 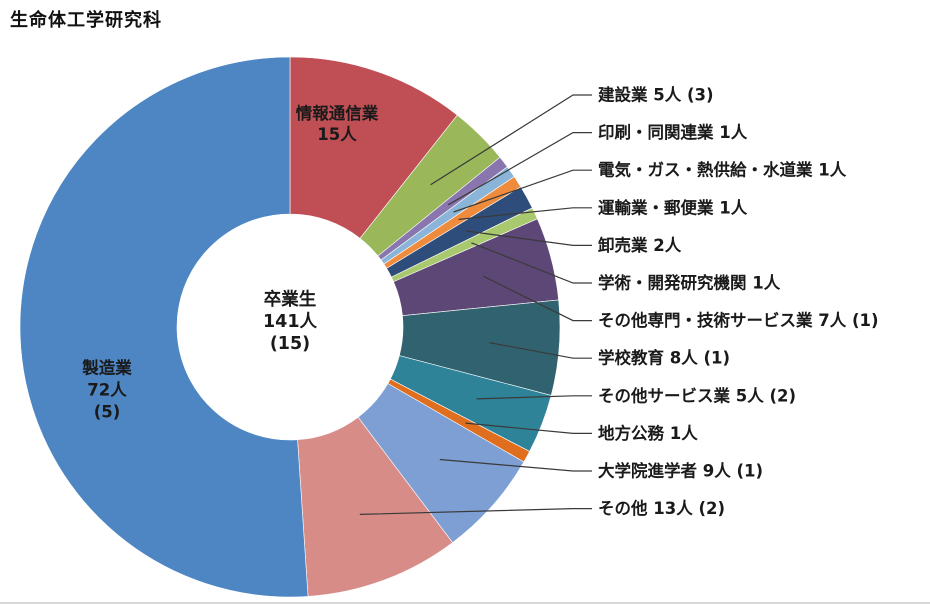 I want to click on segment-label-inside: 製造業, so click(x=106, y=368).